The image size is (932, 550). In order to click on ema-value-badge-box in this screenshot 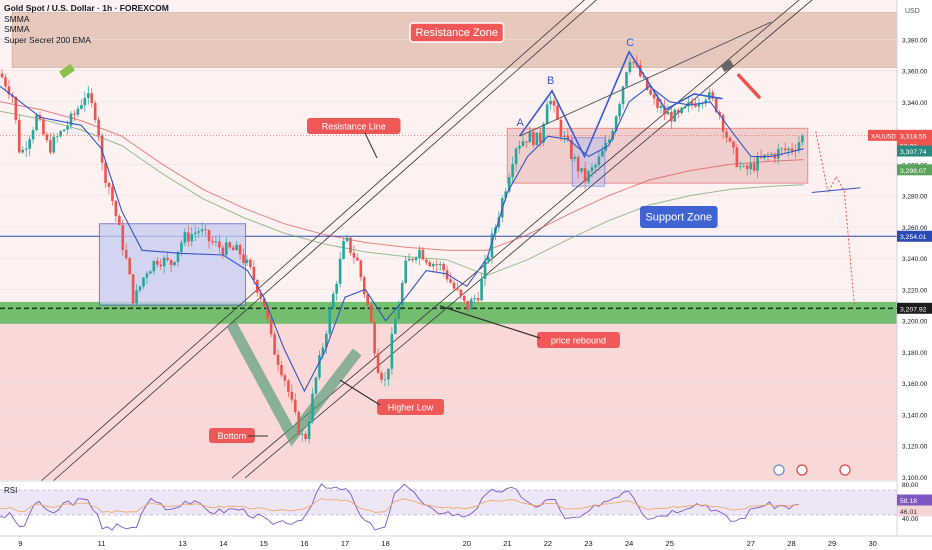, I will do `click(914, 170)`.